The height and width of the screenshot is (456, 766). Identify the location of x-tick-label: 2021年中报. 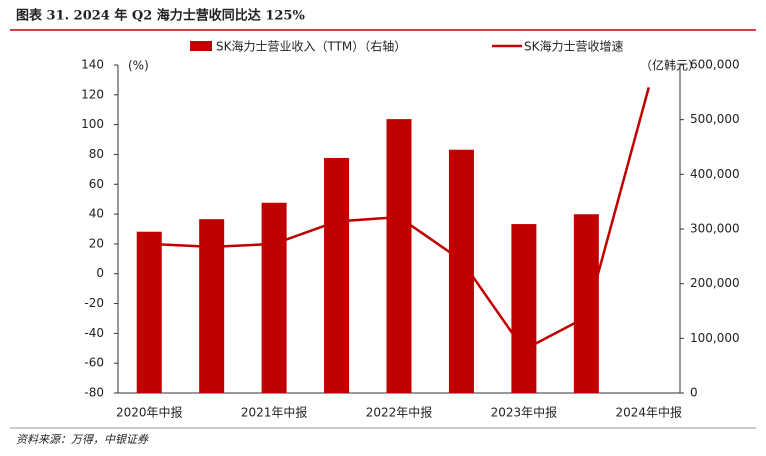
(274, 412).